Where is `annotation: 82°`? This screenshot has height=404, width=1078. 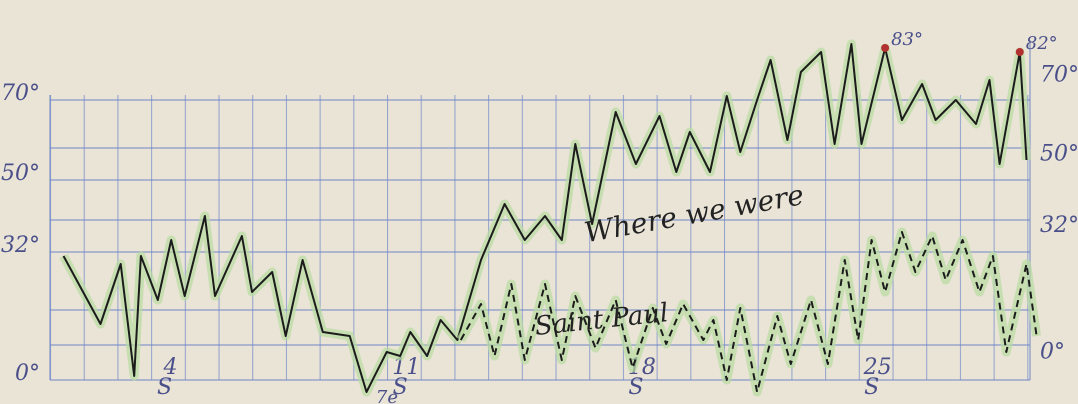 annotation: 82° is located at coordinates (1042, 43).